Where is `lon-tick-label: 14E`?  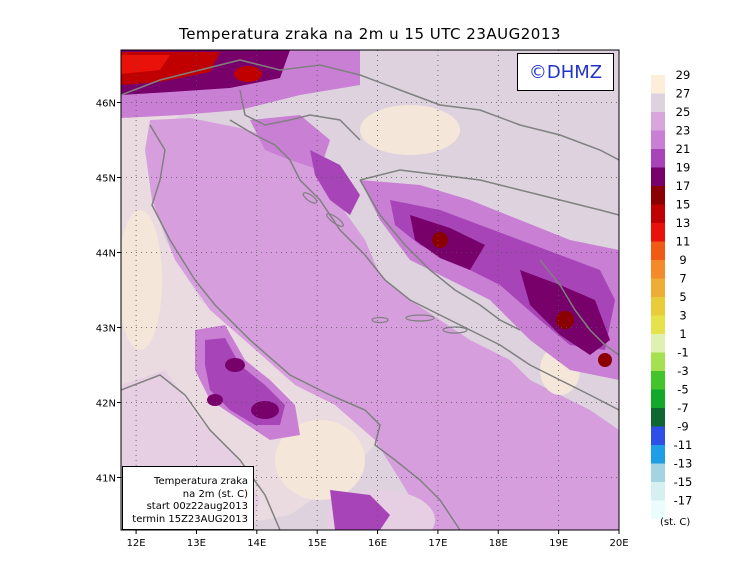
lon-tick-label: 14E is located at coordinates (256, 543).